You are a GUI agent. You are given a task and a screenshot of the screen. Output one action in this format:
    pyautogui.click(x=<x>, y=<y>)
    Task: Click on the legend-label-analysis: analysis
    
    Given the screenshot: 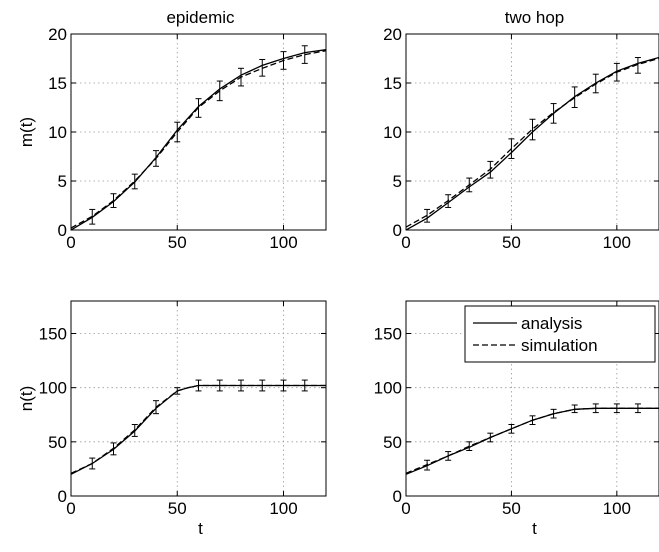 What is the action you would take?
    pyautogui.click(x=551, y=323)
    